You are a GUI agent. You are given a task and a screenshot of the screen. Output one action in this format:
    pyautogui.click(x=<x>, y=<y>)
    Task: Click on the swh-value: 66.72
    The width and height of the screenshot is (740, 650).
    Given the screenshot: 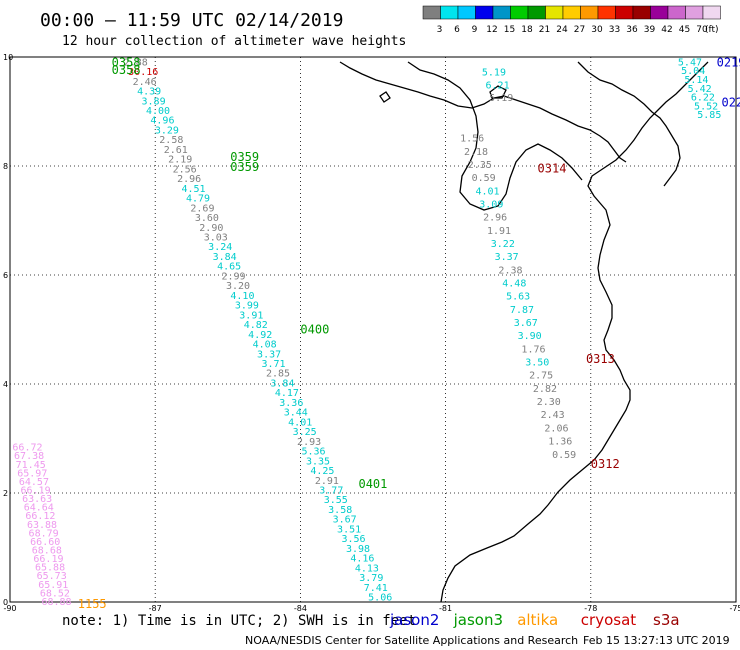 What is the action you would take?
    pyautogui.click(x=27, y=448)
    